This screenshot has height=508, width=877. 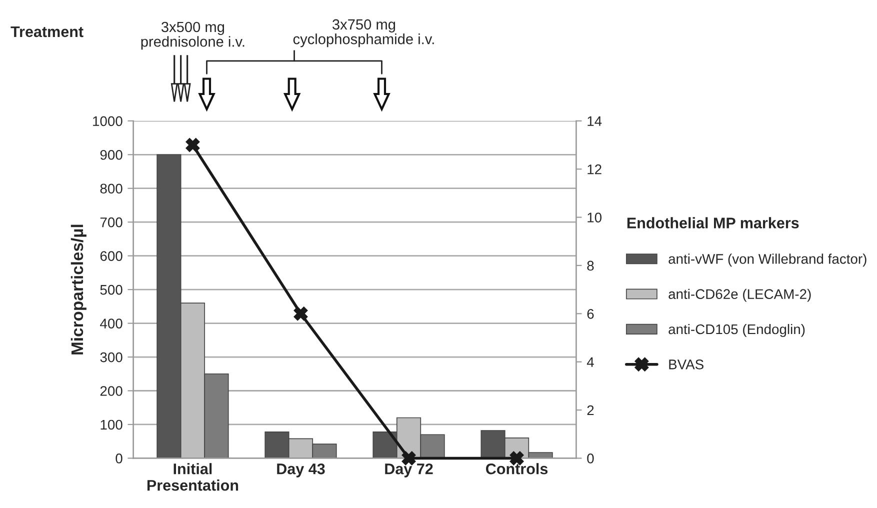 What do you see at coordinates (111, 289) in the screenshot?
I see `y-tick-label: 500` at bounding box center [111, 289].